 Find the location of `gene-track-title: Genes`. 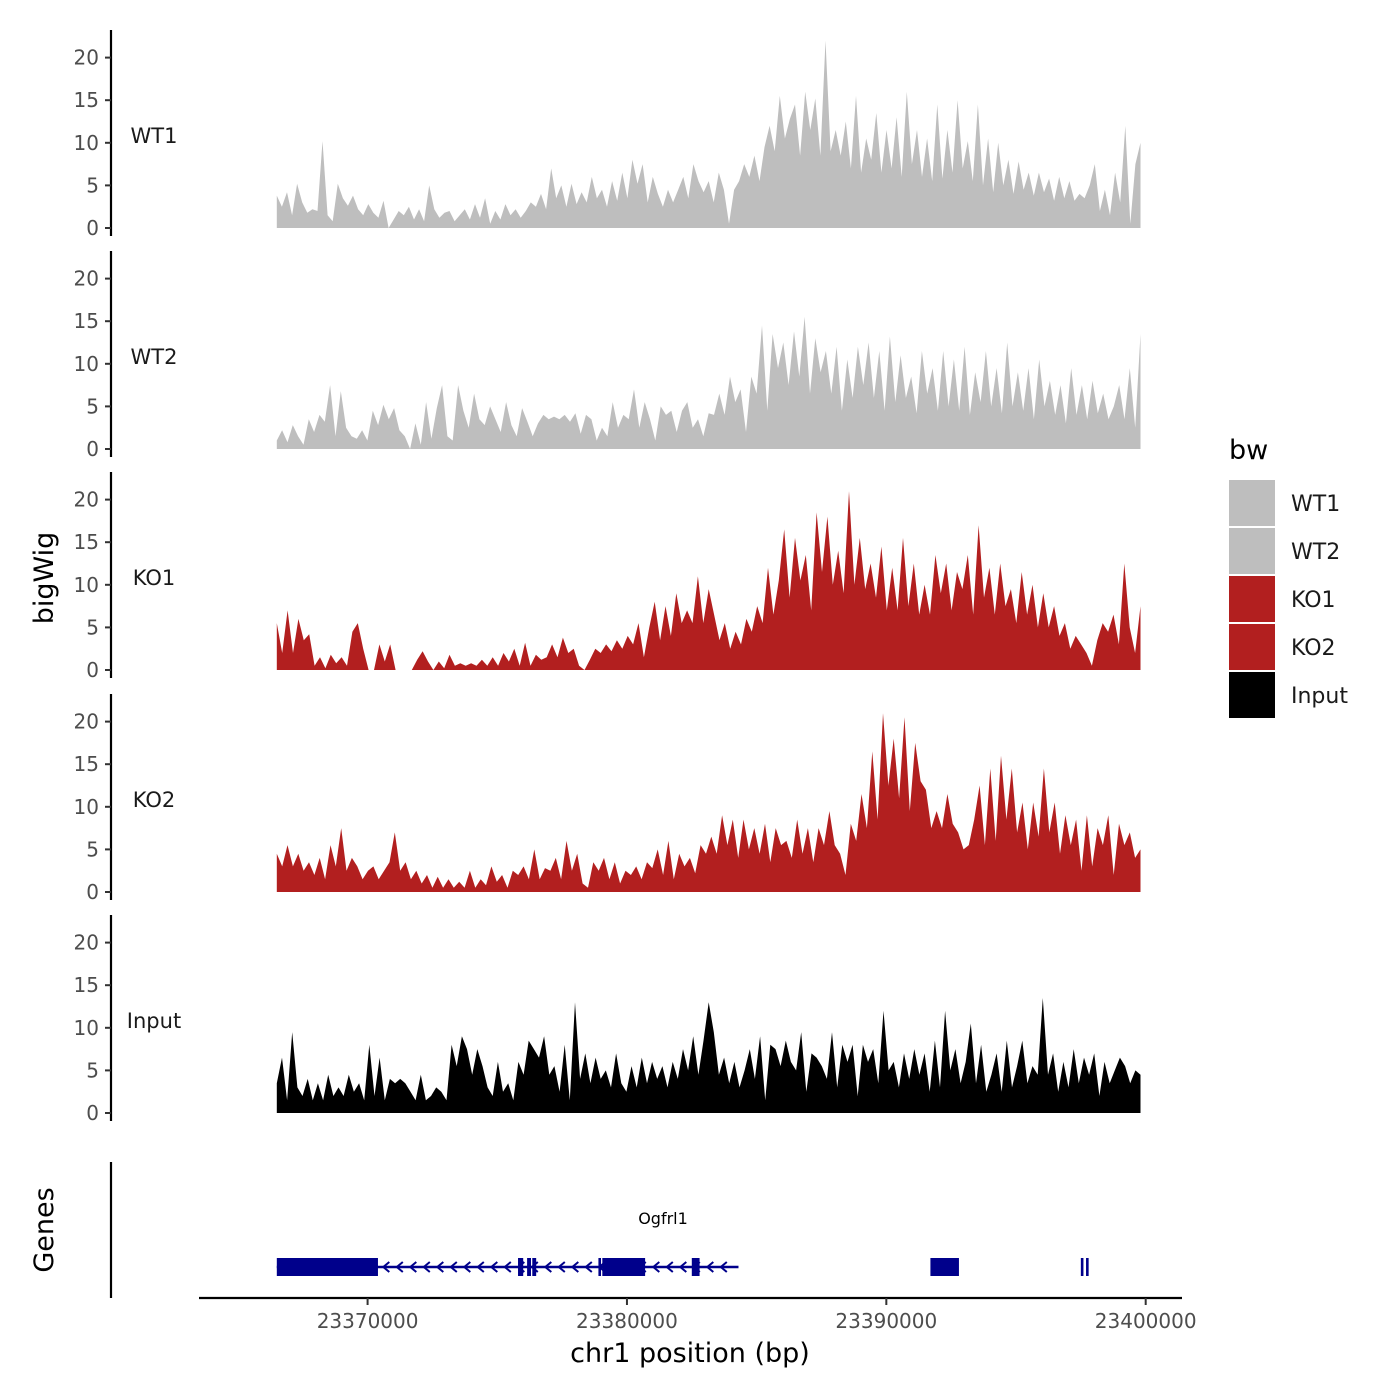

gene-track-title: Genes is located at coordinates (44, 1229).